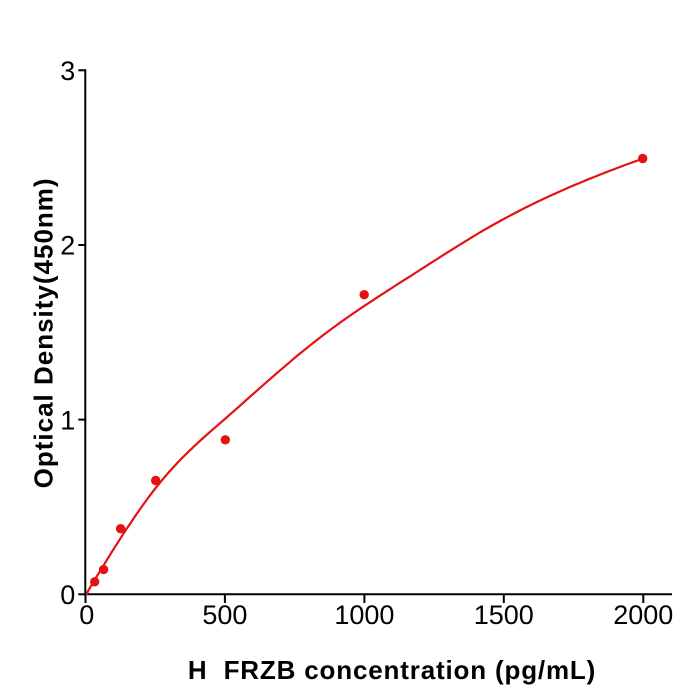  I want to click on svg-text: 500, so click(224, 615).